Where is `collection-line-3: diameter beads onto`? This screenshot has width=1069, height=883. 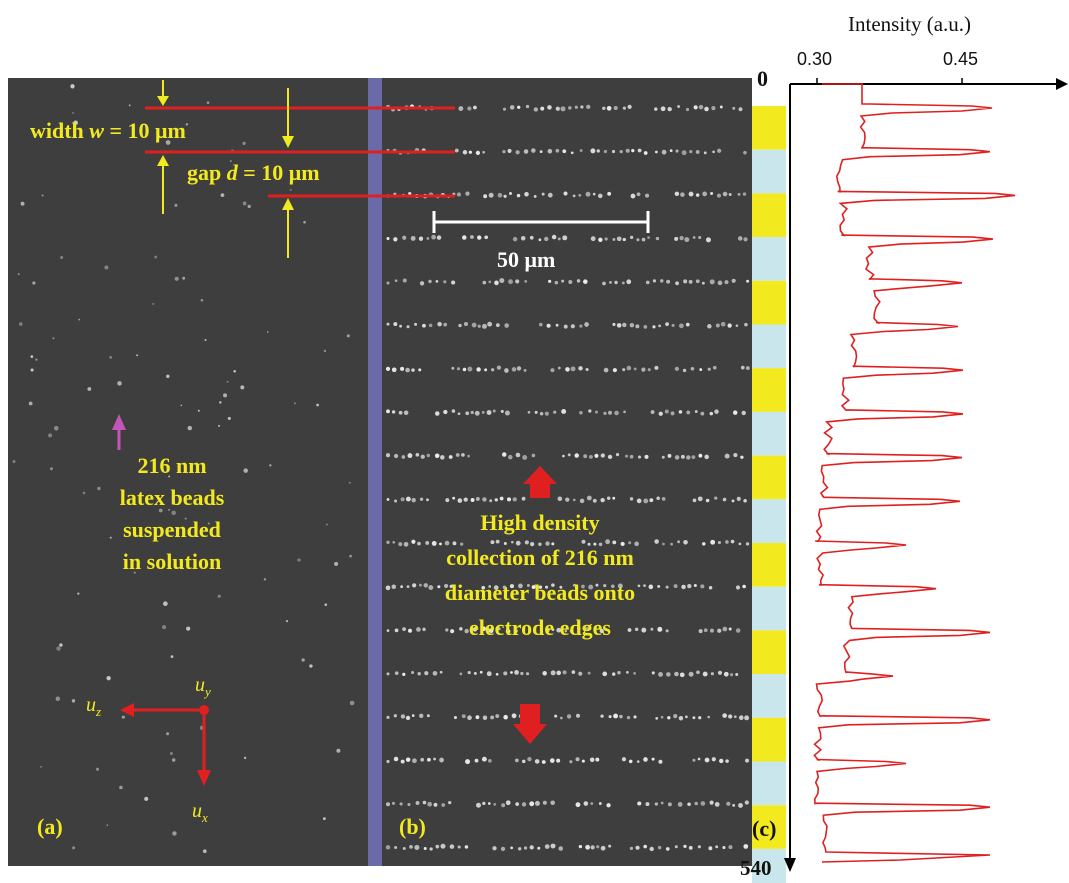 collection-line-3: diameter beads onto is located at coordinates (540, 592).